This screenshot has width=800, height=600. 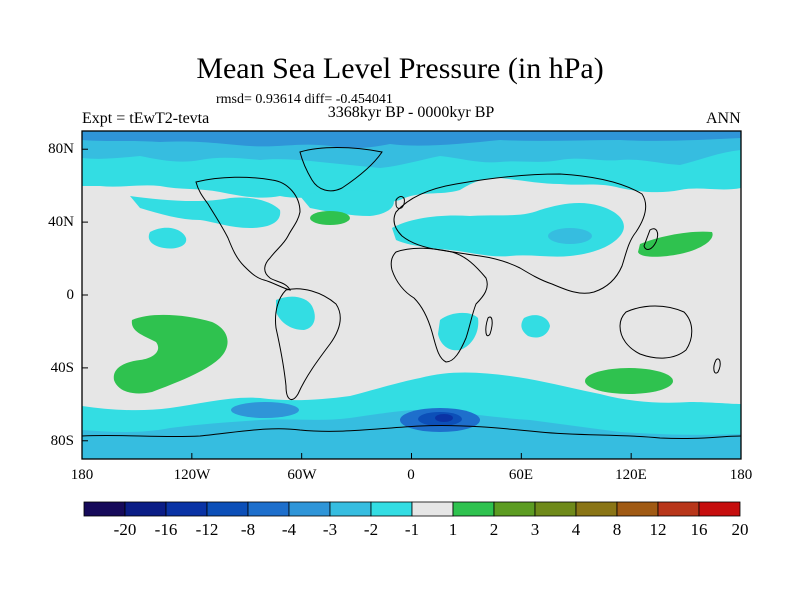 I want to click on stats-text: rmsd= 0.93614 diff= -0.454041, so click(x=304, y=99).